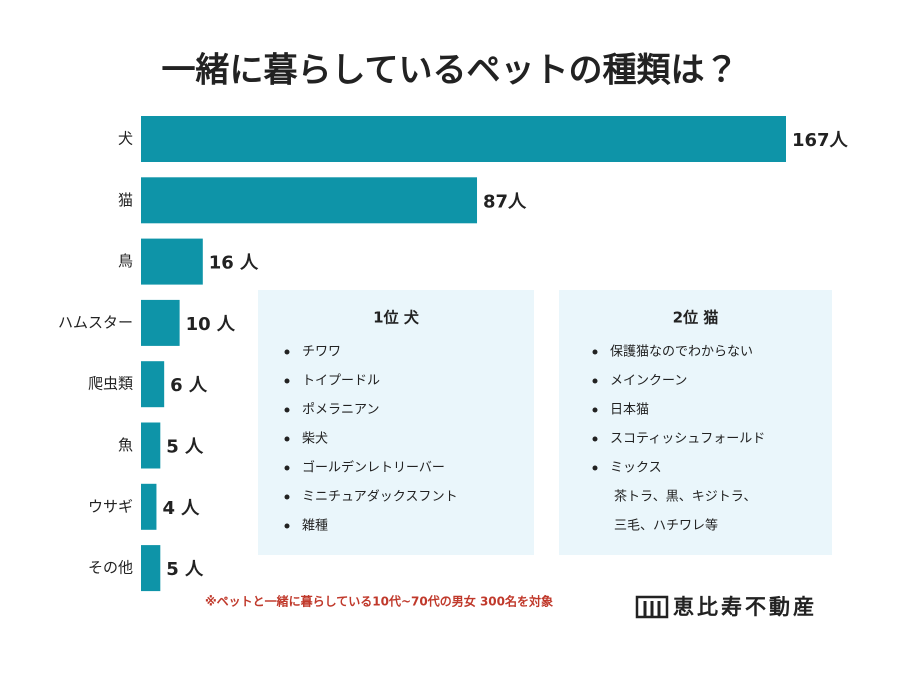 The image size is (900, 675). What do you see at coordinates (685, 497) in the screenshot?
I see `panel-note: 茶トラ、黒、キジトラ、` at bounding box center [685, 497].